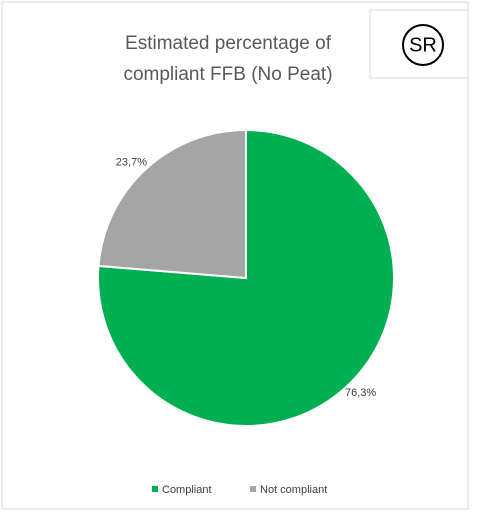  Describe the element at coordinates (360, 393) in the screenshot. I see `data-label: 76,3%` at that location.